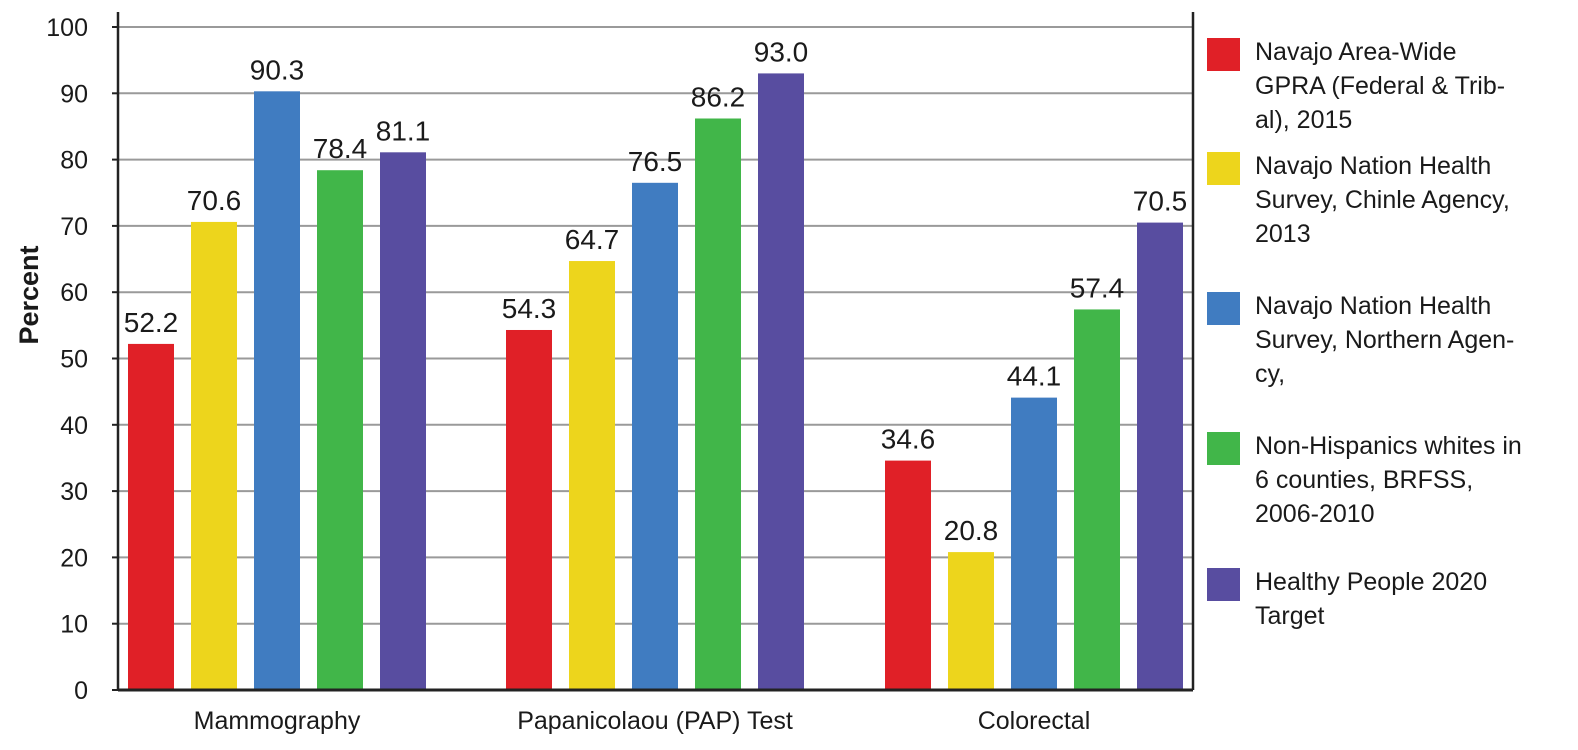 Image resolution: width=1578 pixels, height=750 pixels. I want to click on legend-entry-line: GPRA (Federal & Trib-, so click(1380, 86).